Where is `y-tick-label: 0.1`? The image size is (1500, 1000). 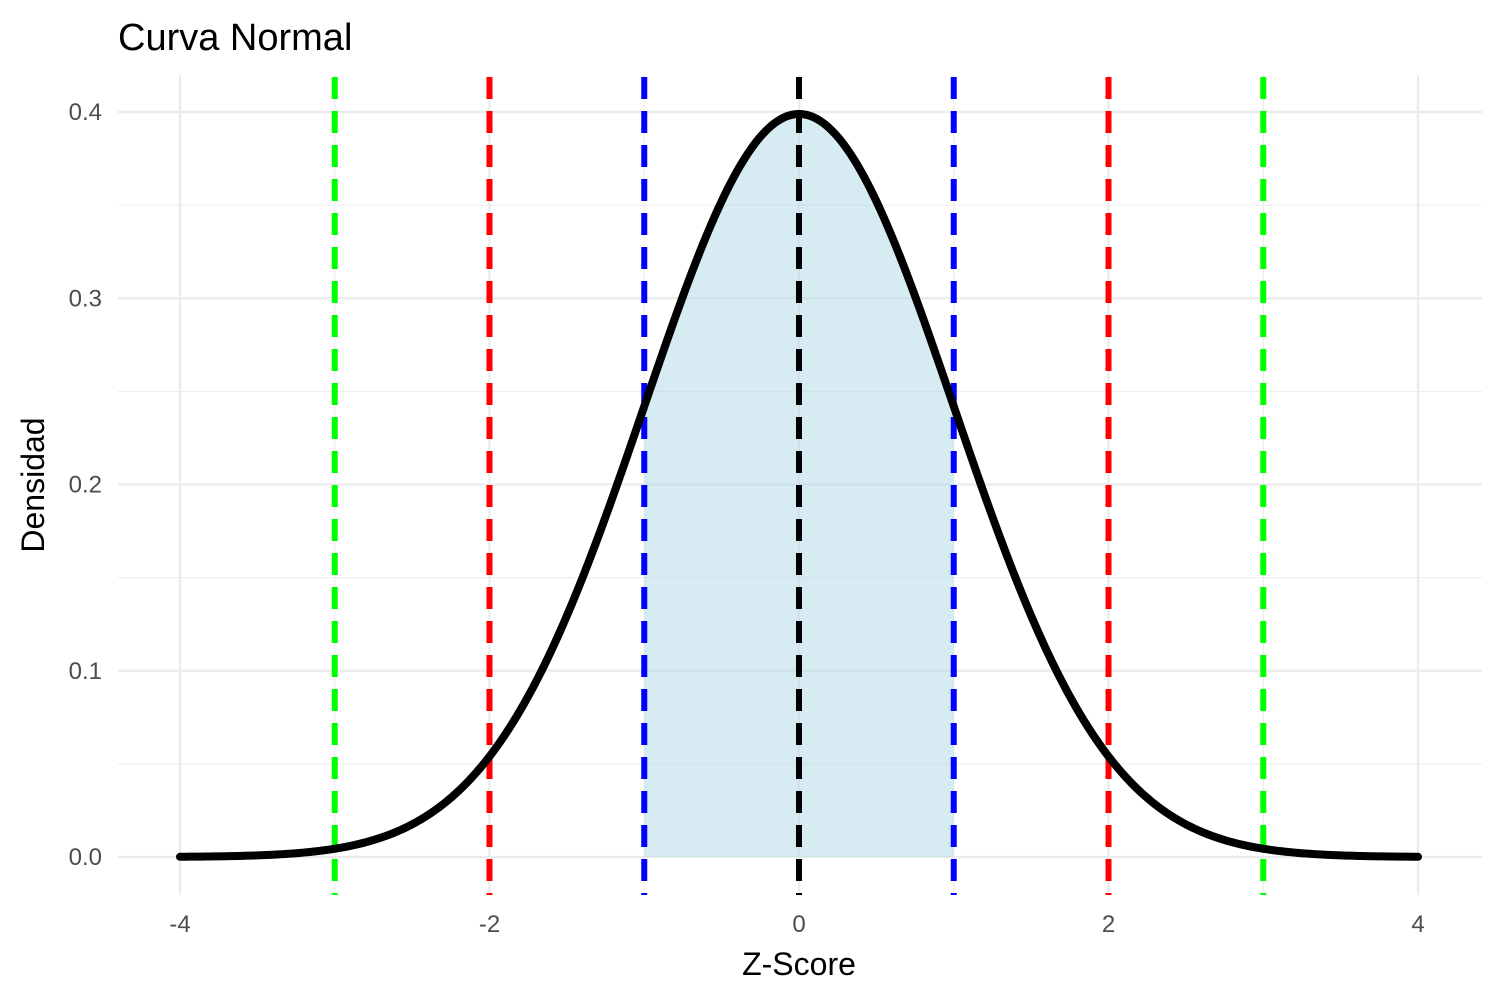
y-tick-label: 0.1 is located at coordinates (85, 671).